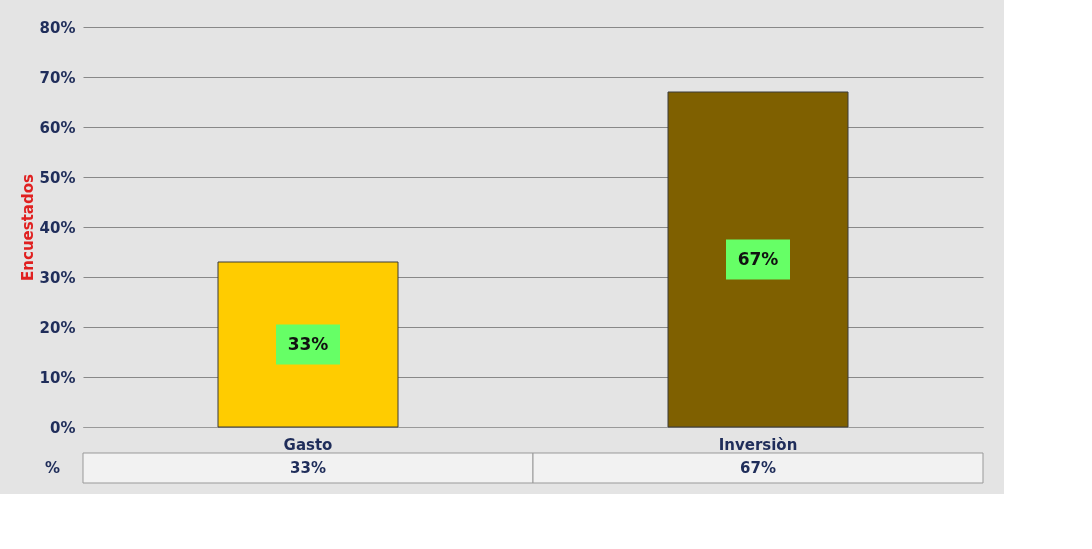 The height and width of the screenshot is (549, 1092). I want to click on y-tick-label: 20%, so click(57, 327).